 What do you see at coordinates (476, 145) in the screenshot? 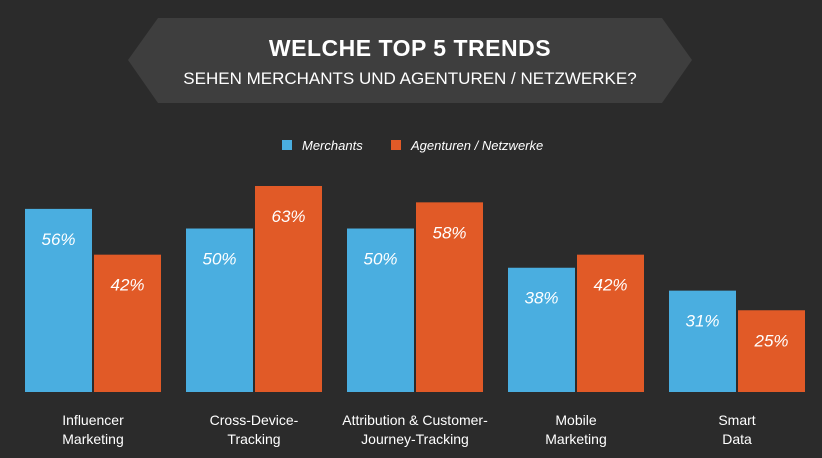
I see `legend-label-agenturen: Agenturen / Netzwerke` at bounding box center [476, 145].